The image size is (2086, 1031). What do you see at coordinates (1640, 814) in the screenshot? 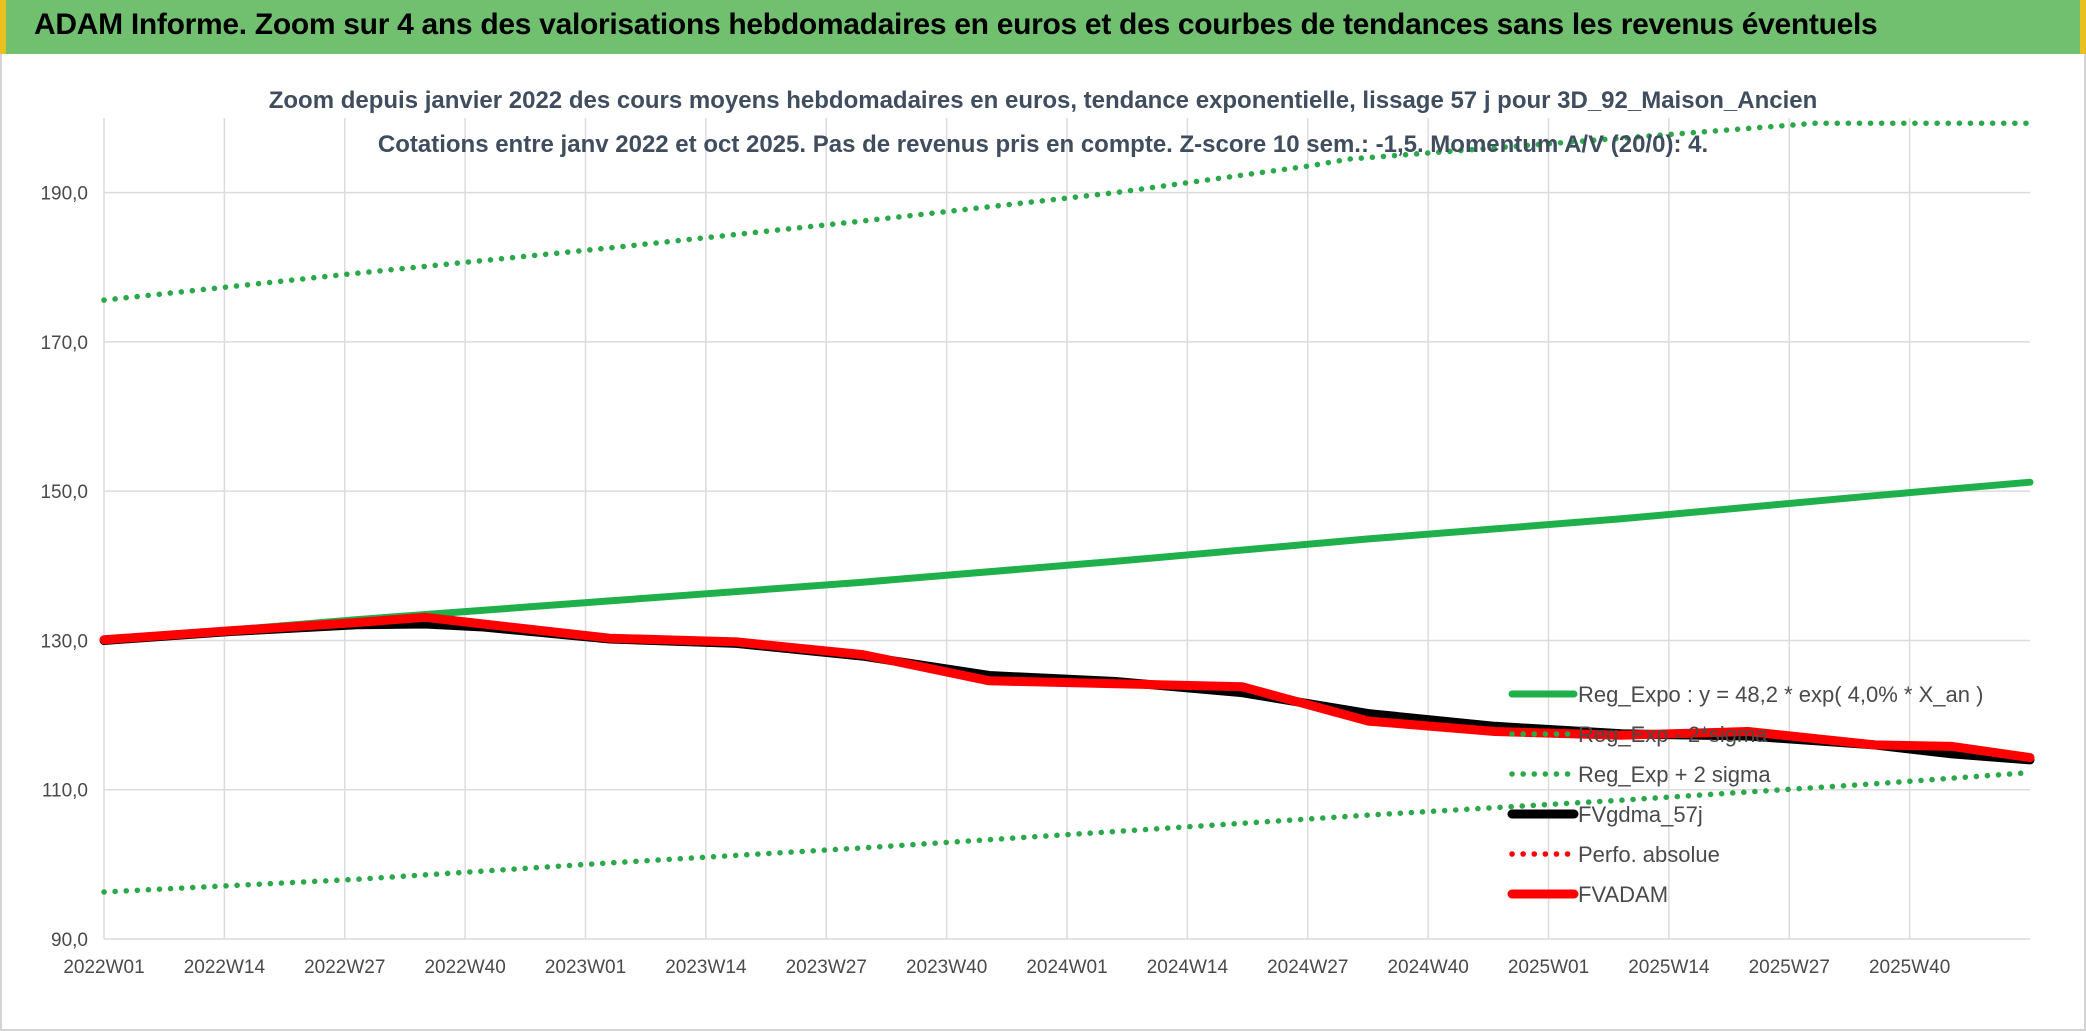
I see `legend-label-3: FVgdma_57j` at bounding box center [1640, 814].